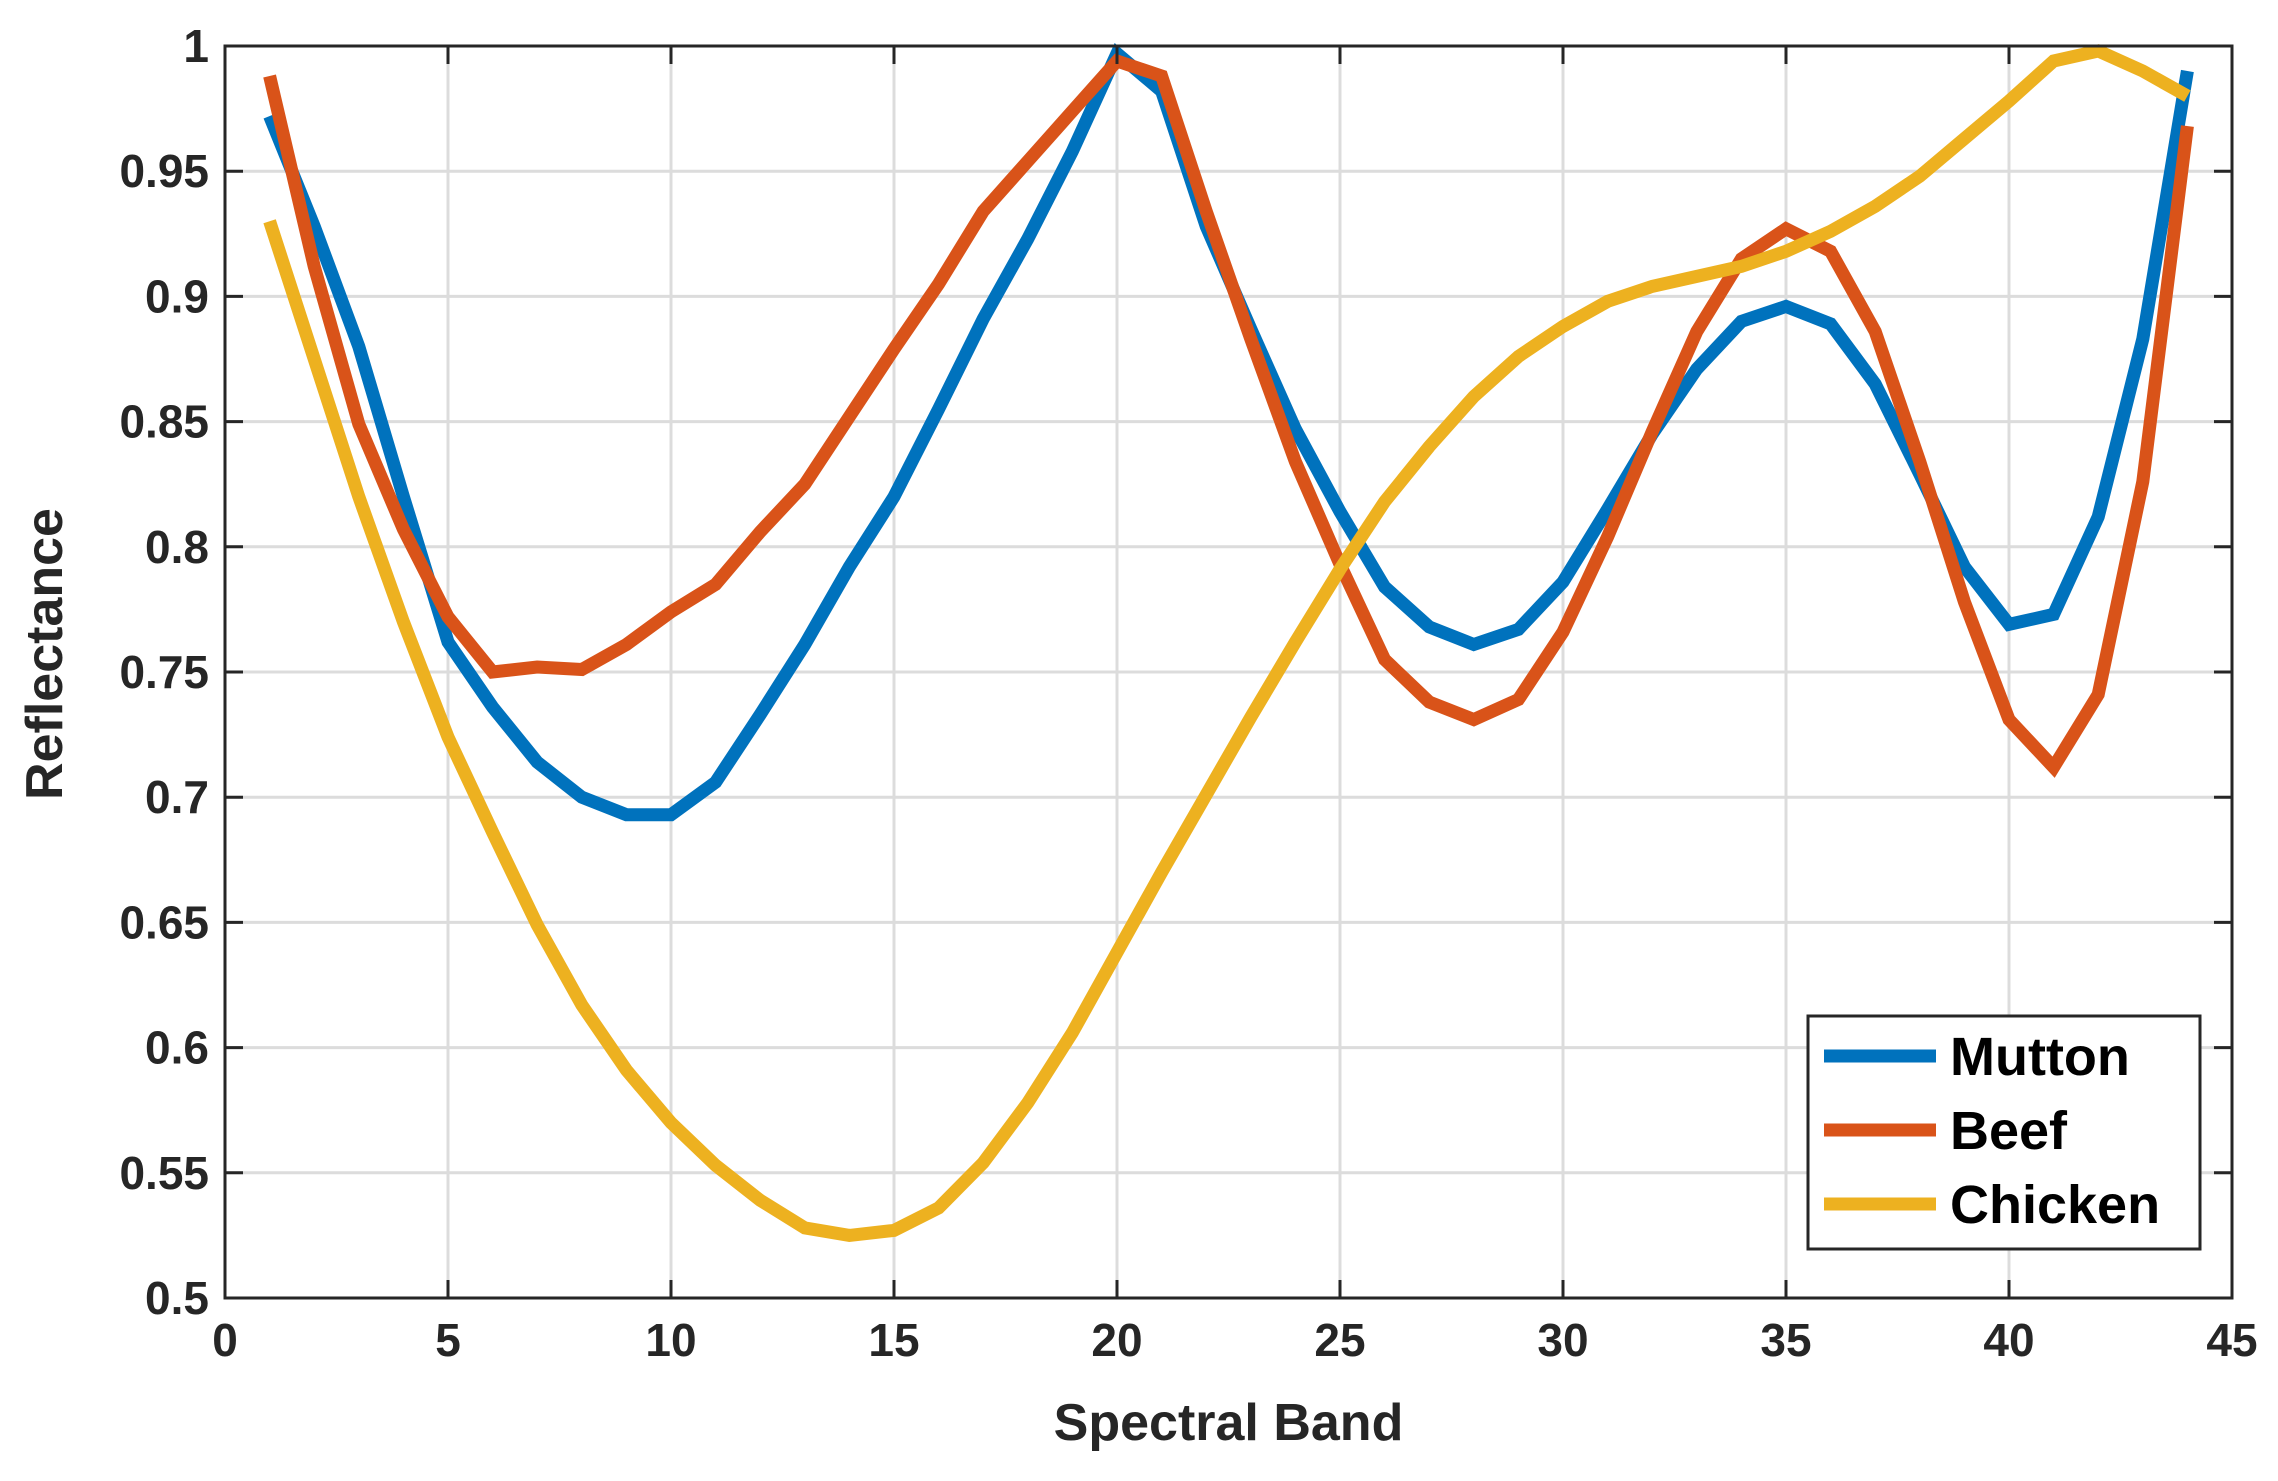 The image size is (2278, 1481). Describe the element at coordinates (164, 922) in the screenshot. I see `y-tick-label: 0.65` at that location.